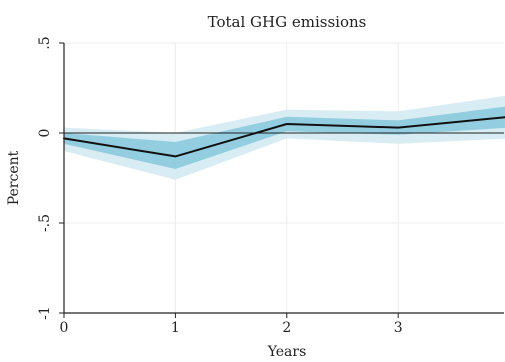  I want to click on y-axis-label: Percent, so click(14, 177).